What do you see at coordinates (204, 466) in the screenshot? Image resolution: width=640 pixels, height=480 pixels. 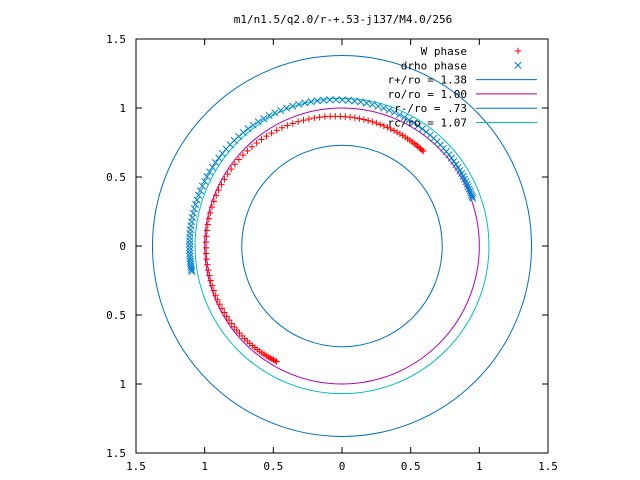 I see `x-tick-label: 1` at bounding box center [204, 466].